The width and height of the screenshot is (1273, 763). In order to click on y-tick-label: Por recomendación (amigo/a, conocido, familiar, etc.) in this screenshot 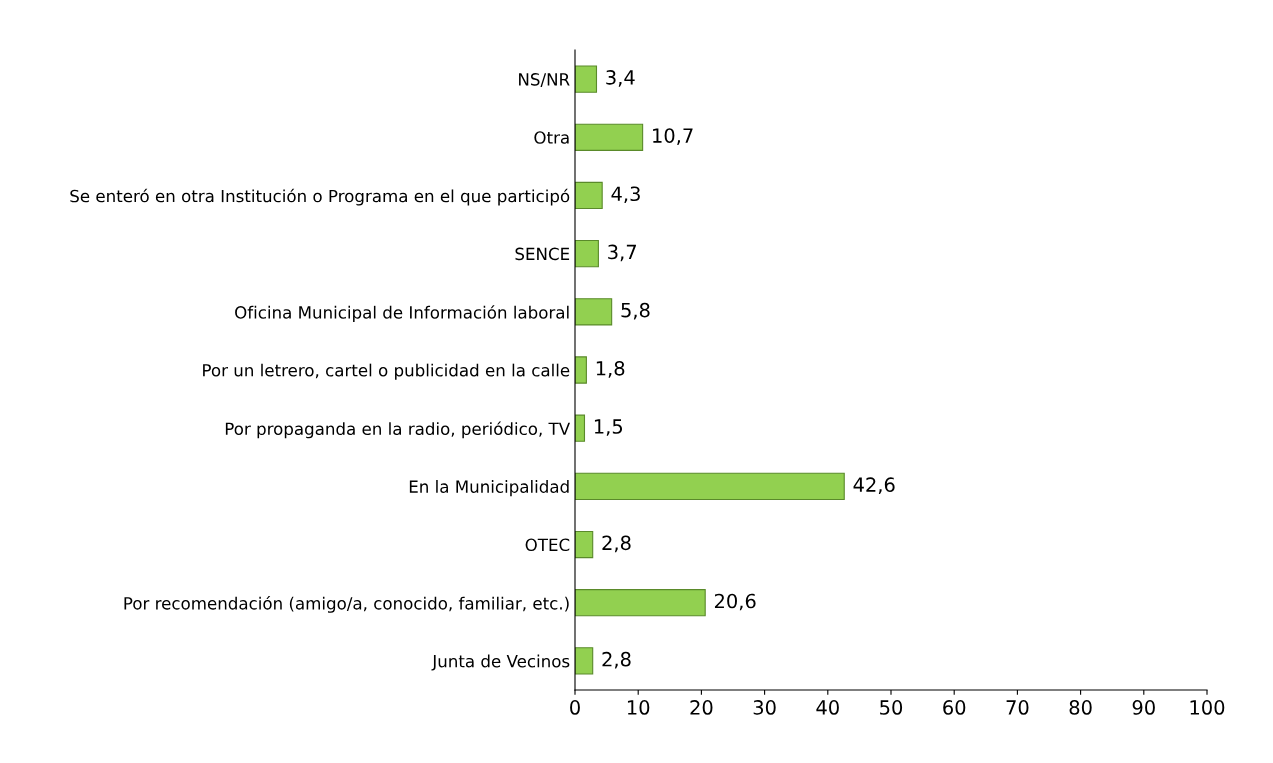, I will do `click(346, 604)`.